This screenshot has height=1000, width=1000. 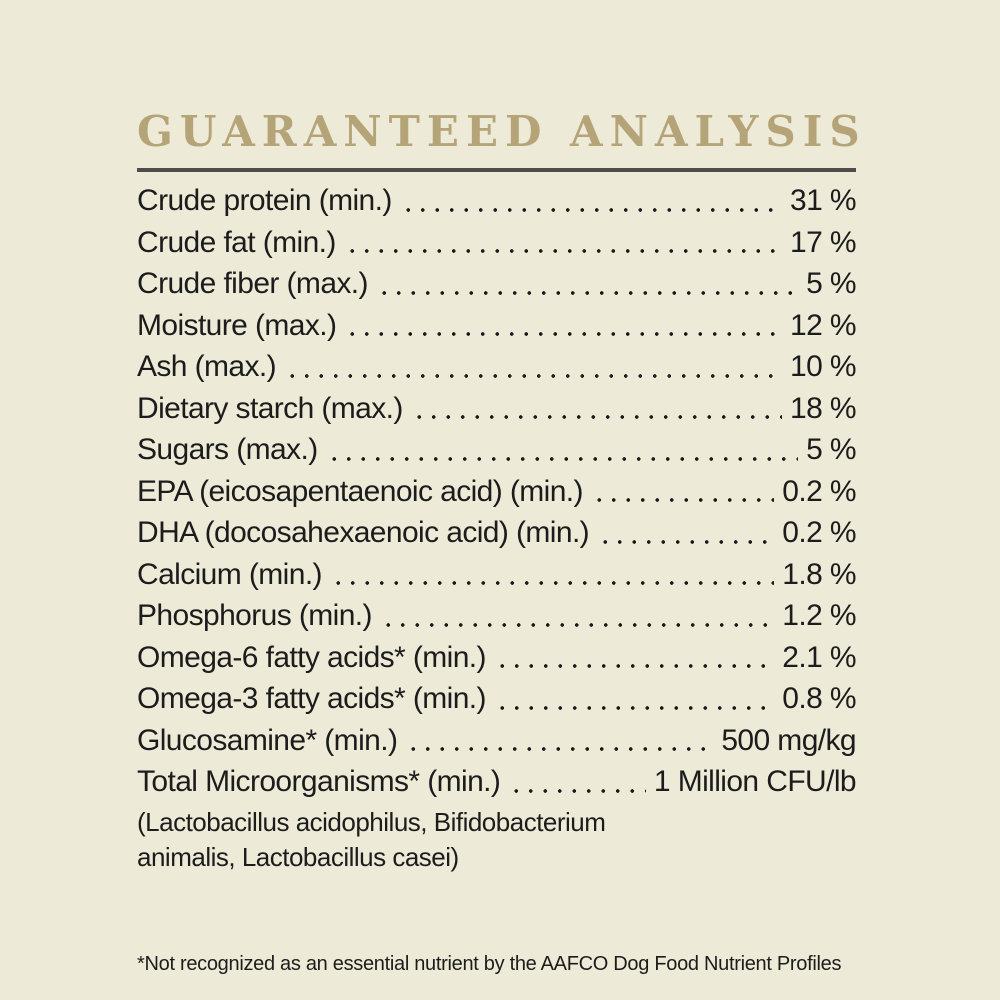 What do you see at coordinates (319, 781) in the screenshot?
I see `nutrient-label: Total Microorganisms* (min.)` at bounding box center [319, 781].